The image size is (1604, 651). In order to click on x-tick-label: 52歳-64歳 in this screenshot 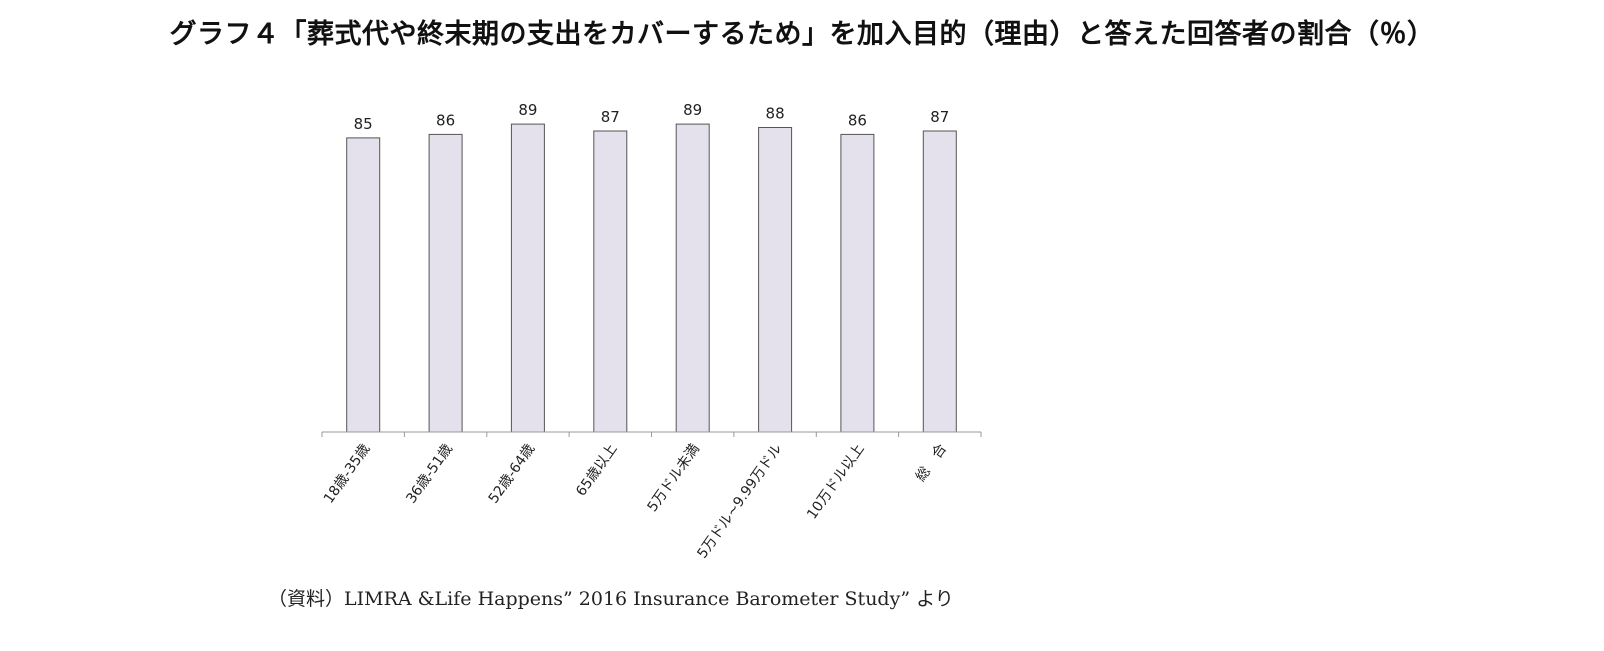, I will do `click(512, 473)`.